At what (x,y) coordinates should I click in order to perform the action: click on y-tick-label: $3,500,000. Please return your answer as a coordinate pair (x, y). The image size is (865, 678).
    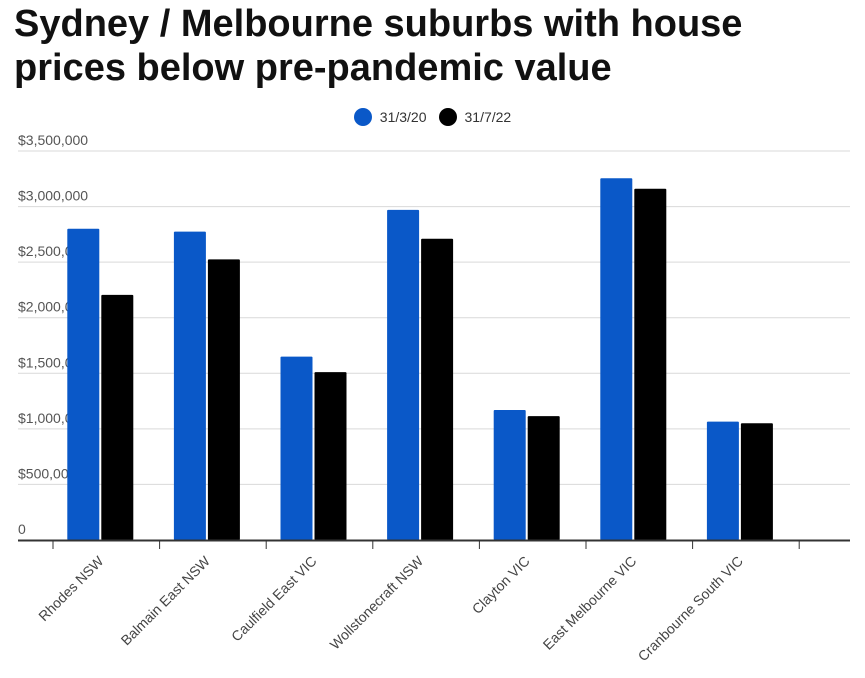
    Looking at the image, I should click on (53, 140).